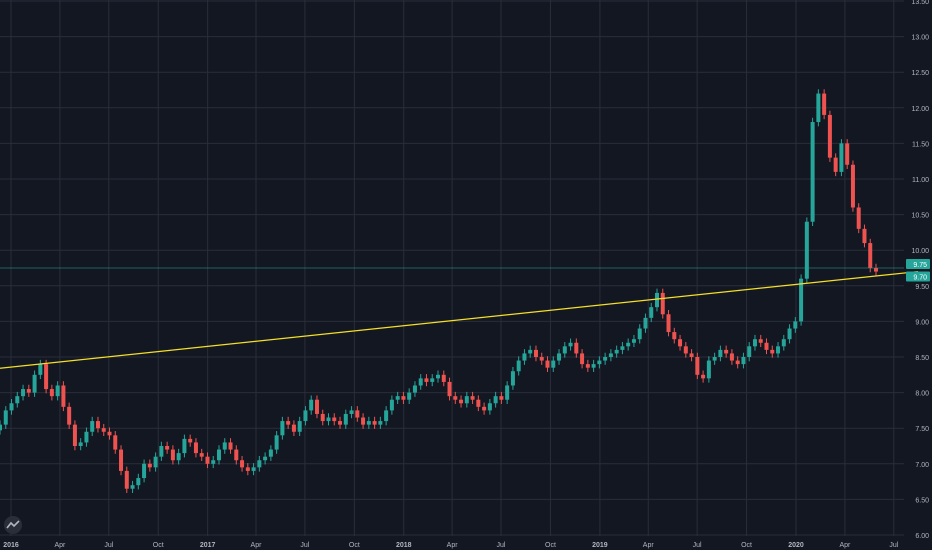 This screenshot has height=550, width=932. I want to click on y-tick-label: 9.50, so click(922, 287).